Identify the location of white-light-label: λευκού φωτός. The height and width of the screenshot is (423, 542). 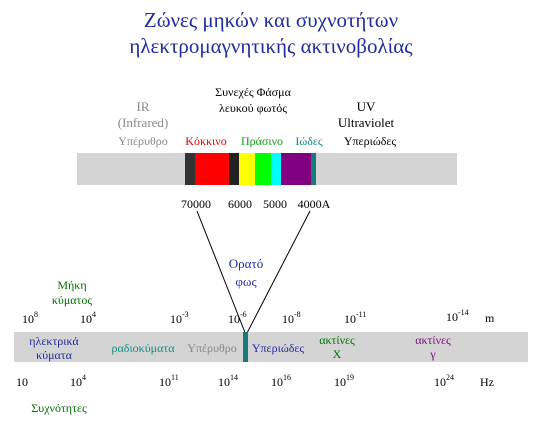
(253, 108).